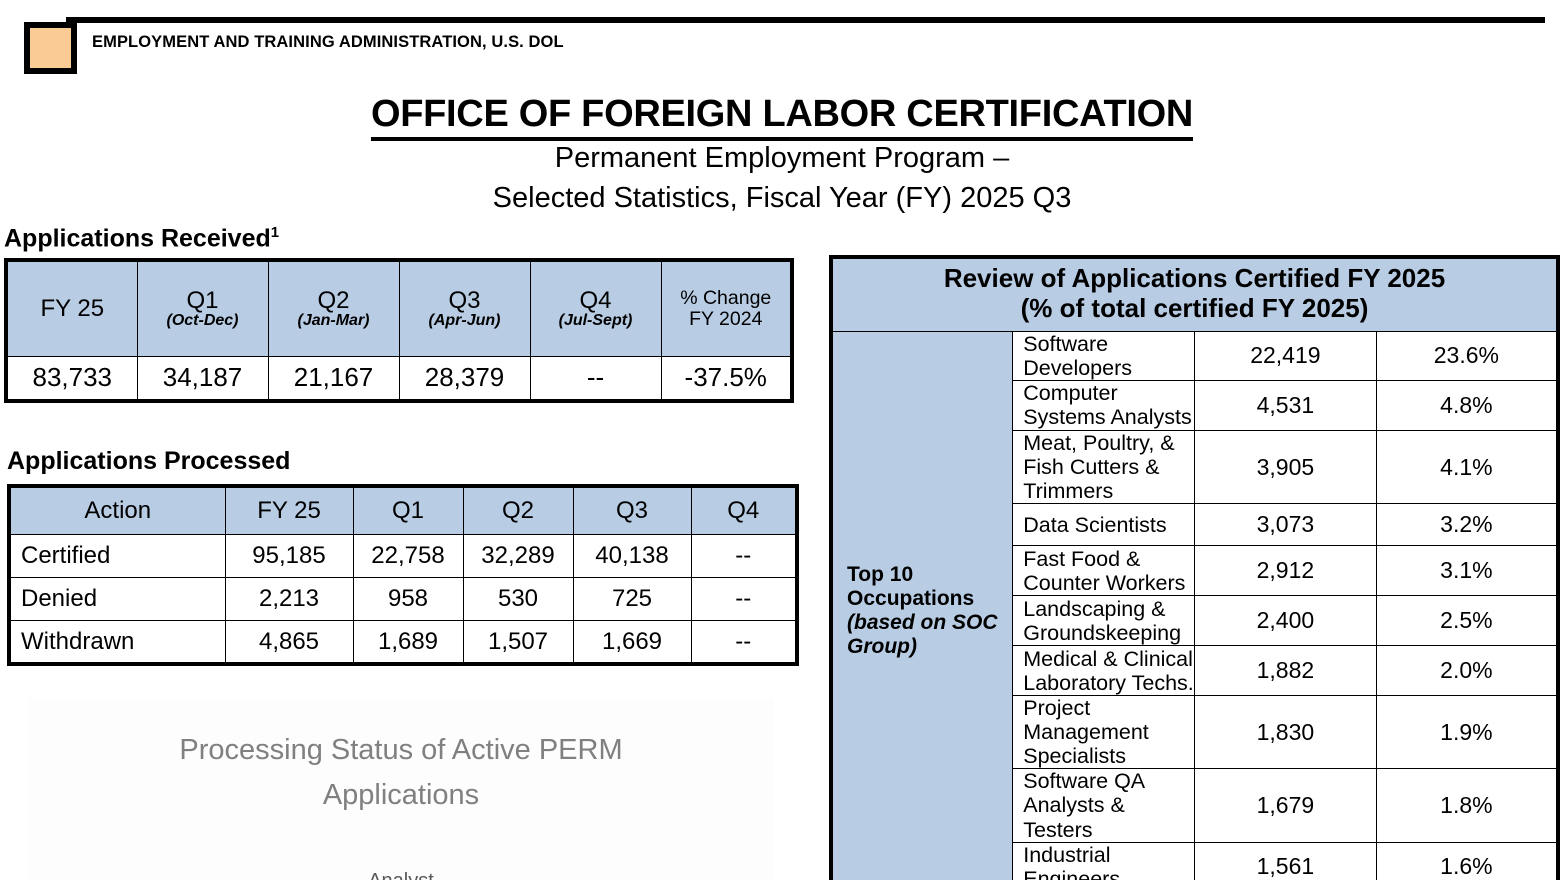 This screenshot has width=1564, height=880. Describe the element at coordinates (1285, 671) in the screenshot. I see `occupation-count: 1,882` at that location.